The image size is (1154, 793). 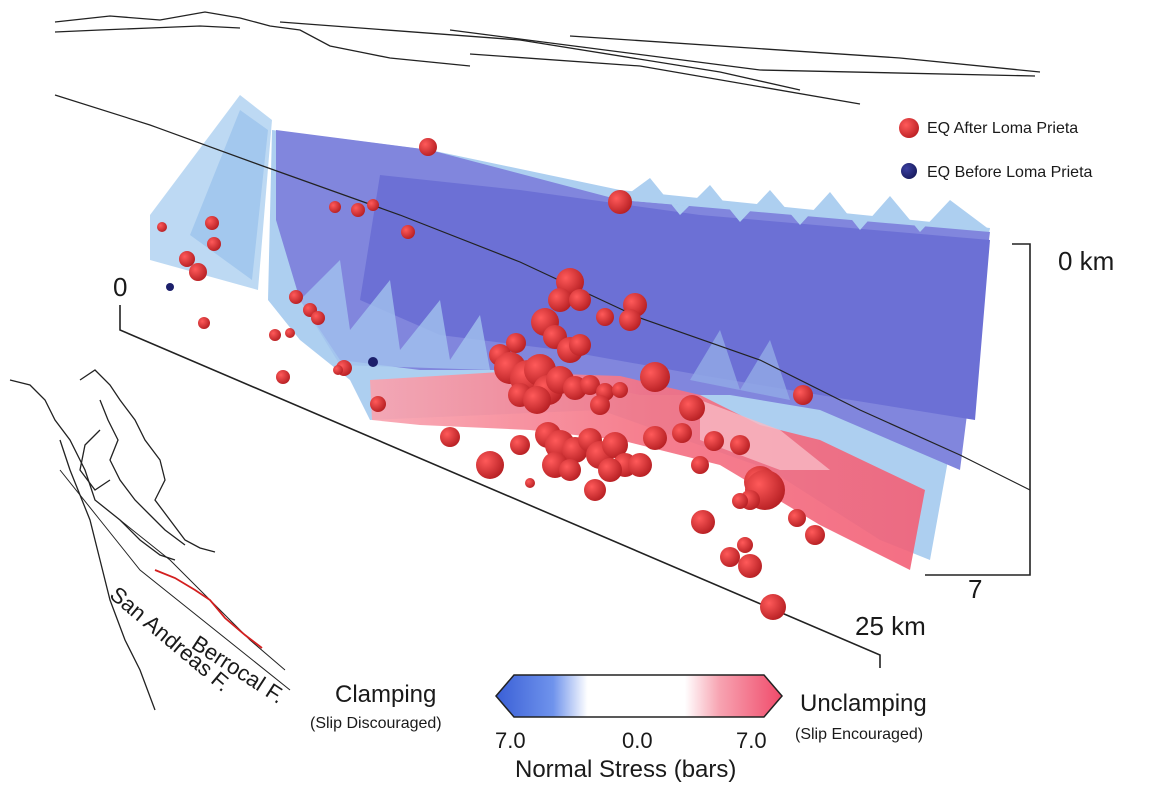 I want to click on length-end-label: 25 km, so click(x=890, y=626).